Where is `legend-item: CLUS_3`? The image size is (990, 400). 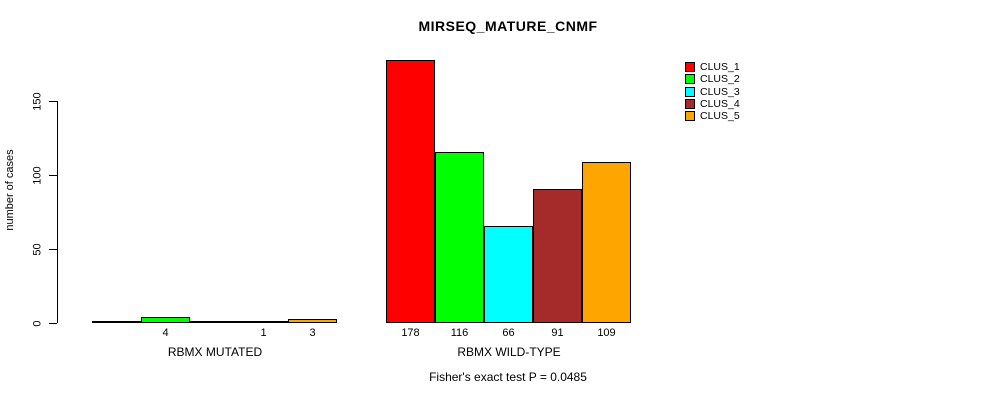
legend-item: CLUS_3 is located at coordinates (712, 92).